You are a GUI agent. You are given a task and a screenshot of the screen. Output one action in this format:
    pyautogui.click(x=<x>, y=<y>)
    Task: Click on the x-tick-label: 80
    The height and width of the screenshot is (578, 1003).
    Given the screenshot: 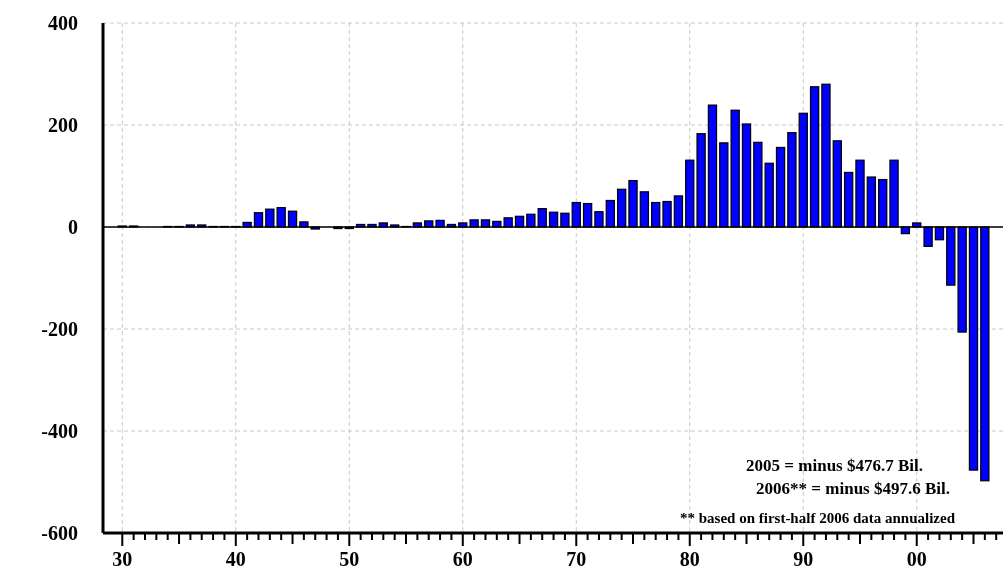 What is the action you would take?
    pyautogui.click(x=689, y=559)
    